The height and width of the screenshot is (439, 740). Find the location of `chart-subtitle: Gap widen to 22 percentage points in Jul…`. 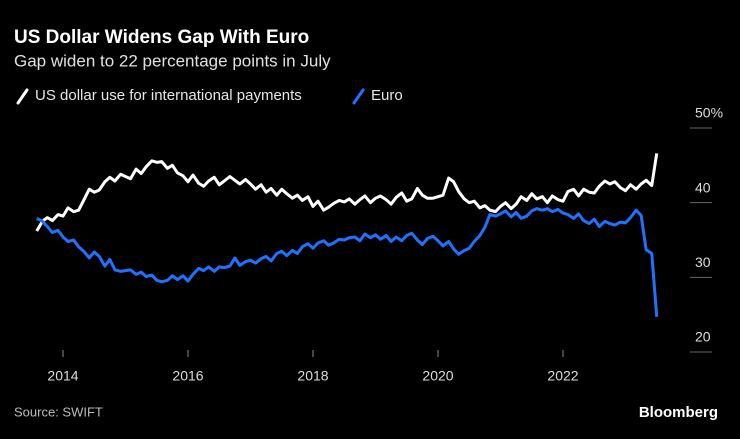

chart-subtitle: Gap widen to 22 percentage points in Jul… is located at coordinates (172, 60).